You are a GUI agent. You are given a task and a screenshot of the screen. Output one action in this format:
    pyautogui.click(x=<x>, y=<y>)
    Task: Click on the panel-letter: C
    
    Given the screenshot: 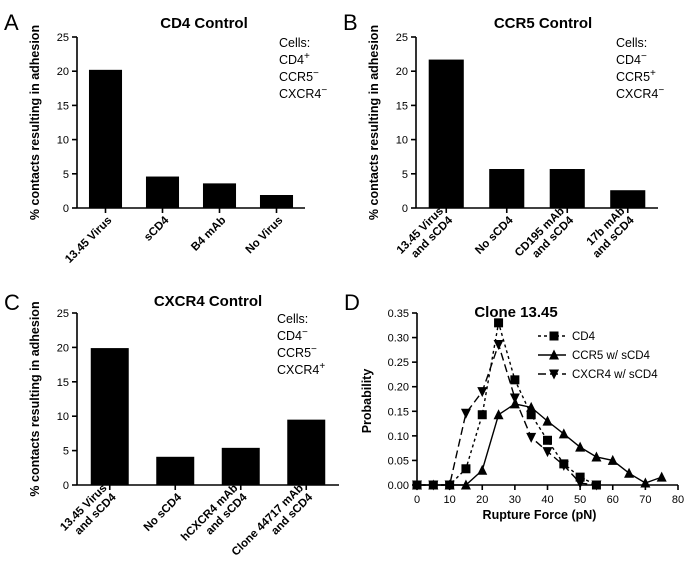 What is the action you would take?
    pyautogui.click(x=12, y=302)
    